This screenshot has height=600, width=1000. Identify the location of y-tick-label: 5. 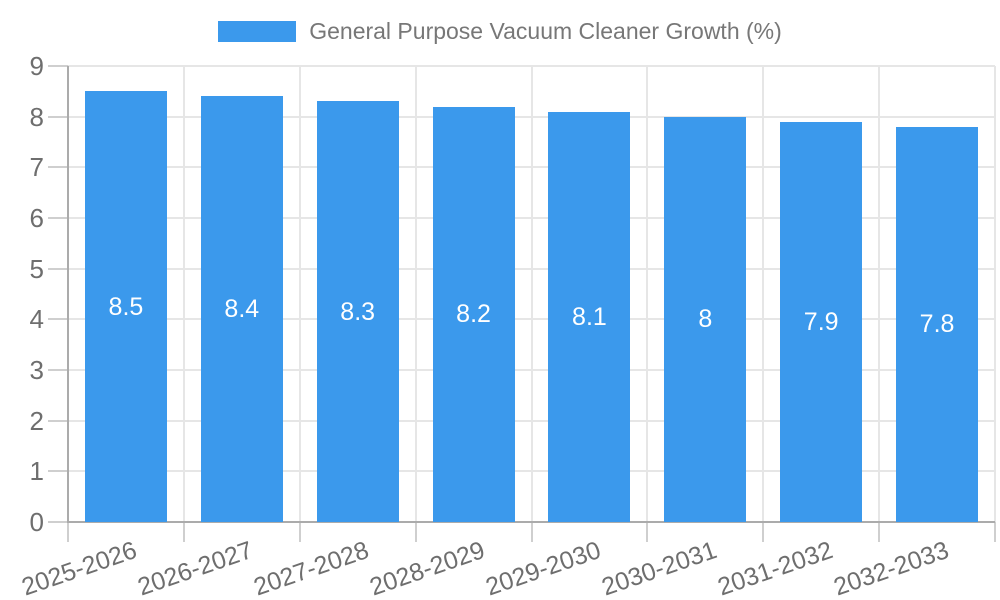
(36, 268).